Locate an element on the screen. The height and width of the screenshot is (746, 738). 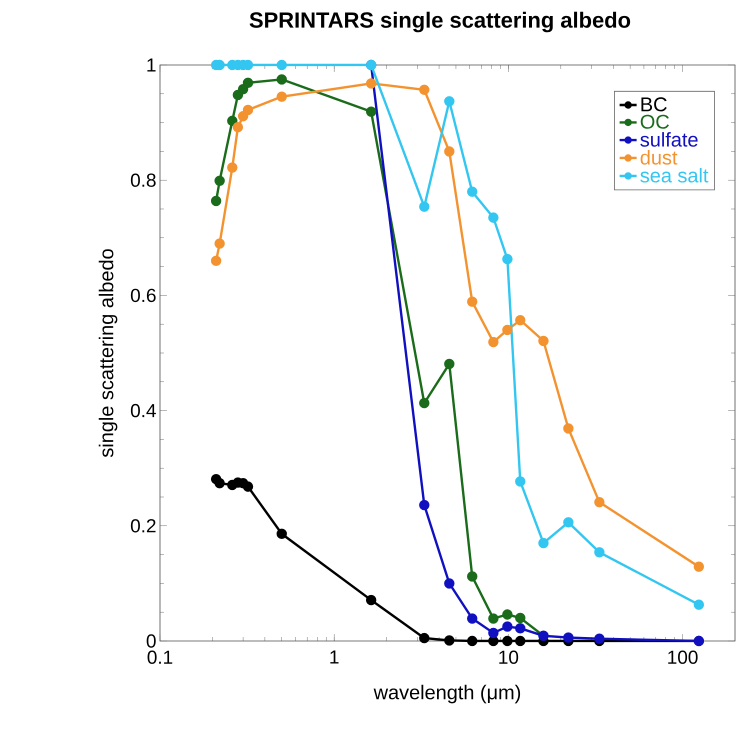
x-tick-label: 10 is located at coordinates (508, 657).